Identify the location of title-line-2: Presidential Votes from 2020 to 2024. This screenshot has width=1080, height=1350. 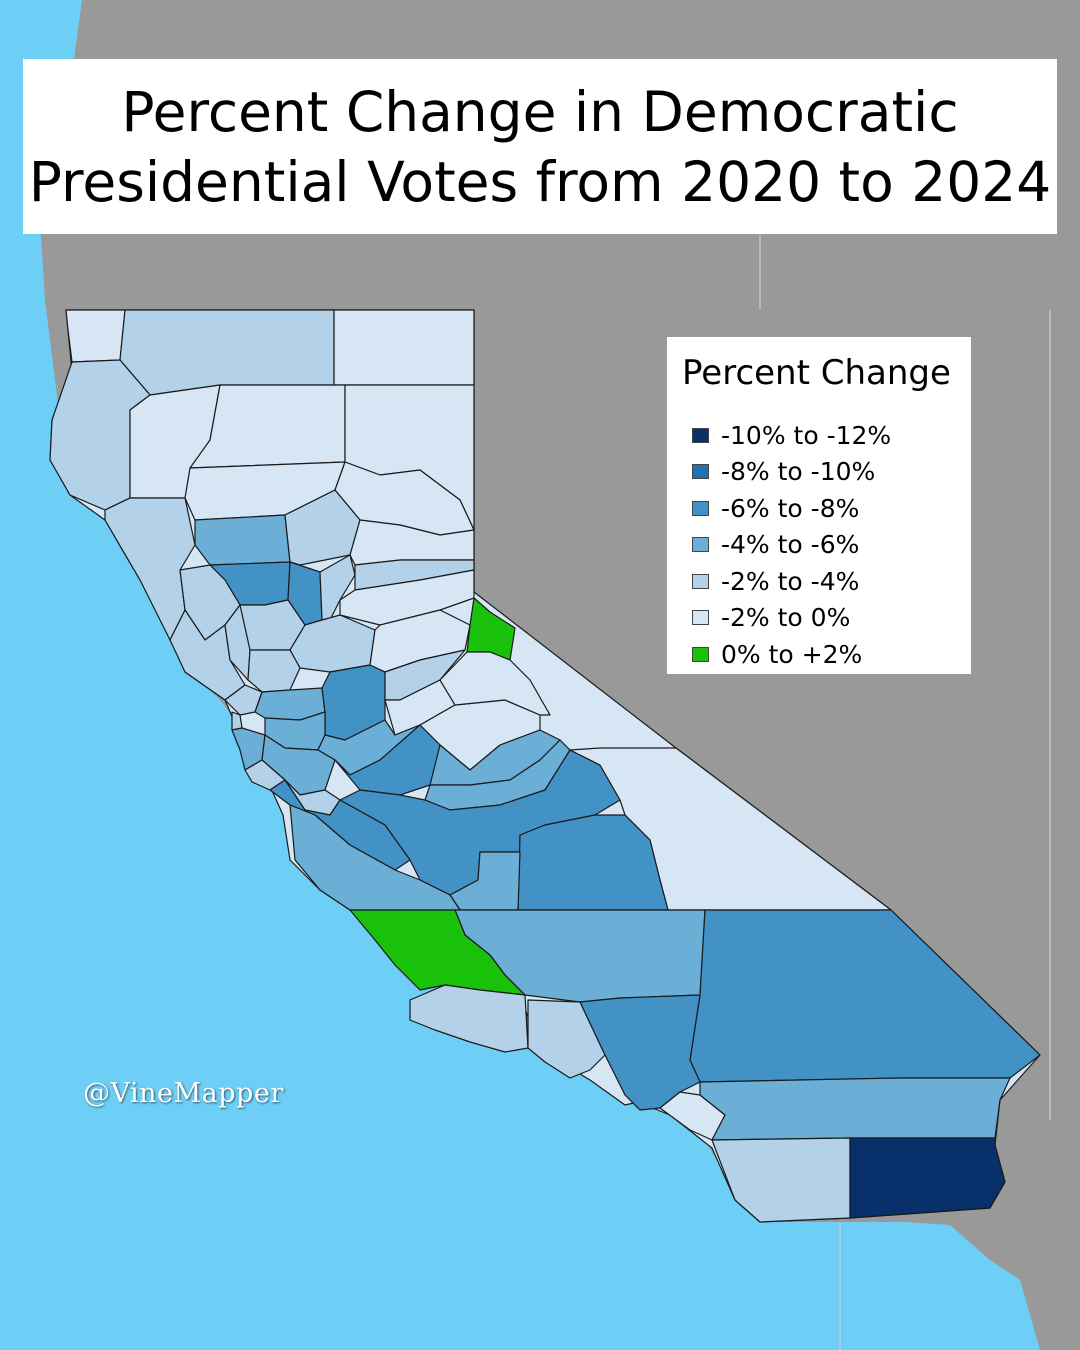
(540, 181).